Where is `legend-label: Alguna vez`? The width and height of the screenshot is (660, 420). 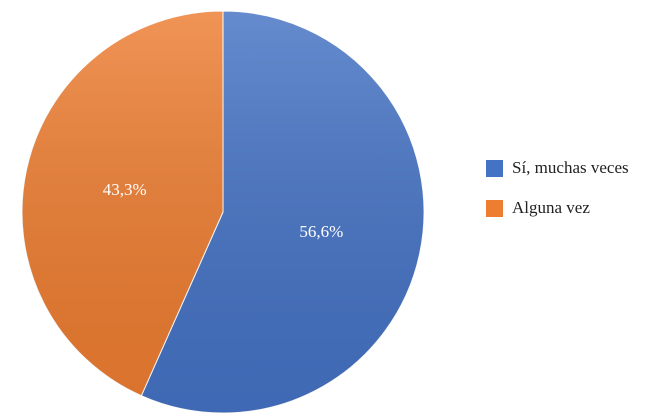 legend-label: Alguna vez is located at coordinates (551, 207).